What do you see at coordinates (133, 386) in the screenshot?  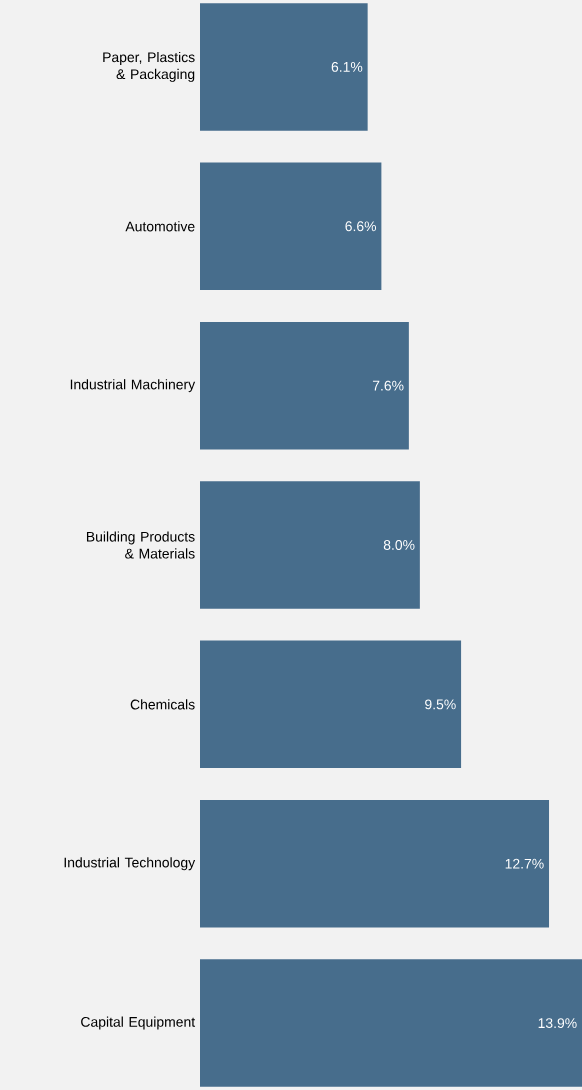 I see `y-tick-label: Industrial Machinery` at bounding box center [133, 386].